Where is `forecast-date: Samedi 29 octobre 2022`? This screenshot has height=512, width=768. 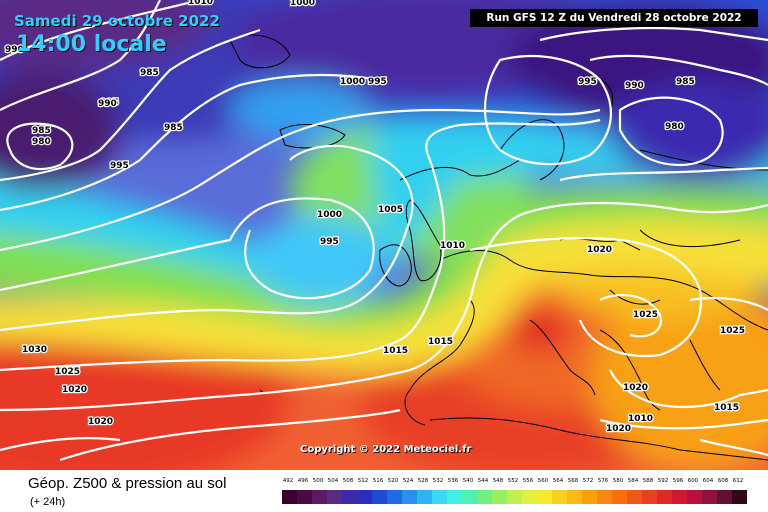 forecast-date: Samedi 29 octobre 2022 is located at coordinates (117, 21).